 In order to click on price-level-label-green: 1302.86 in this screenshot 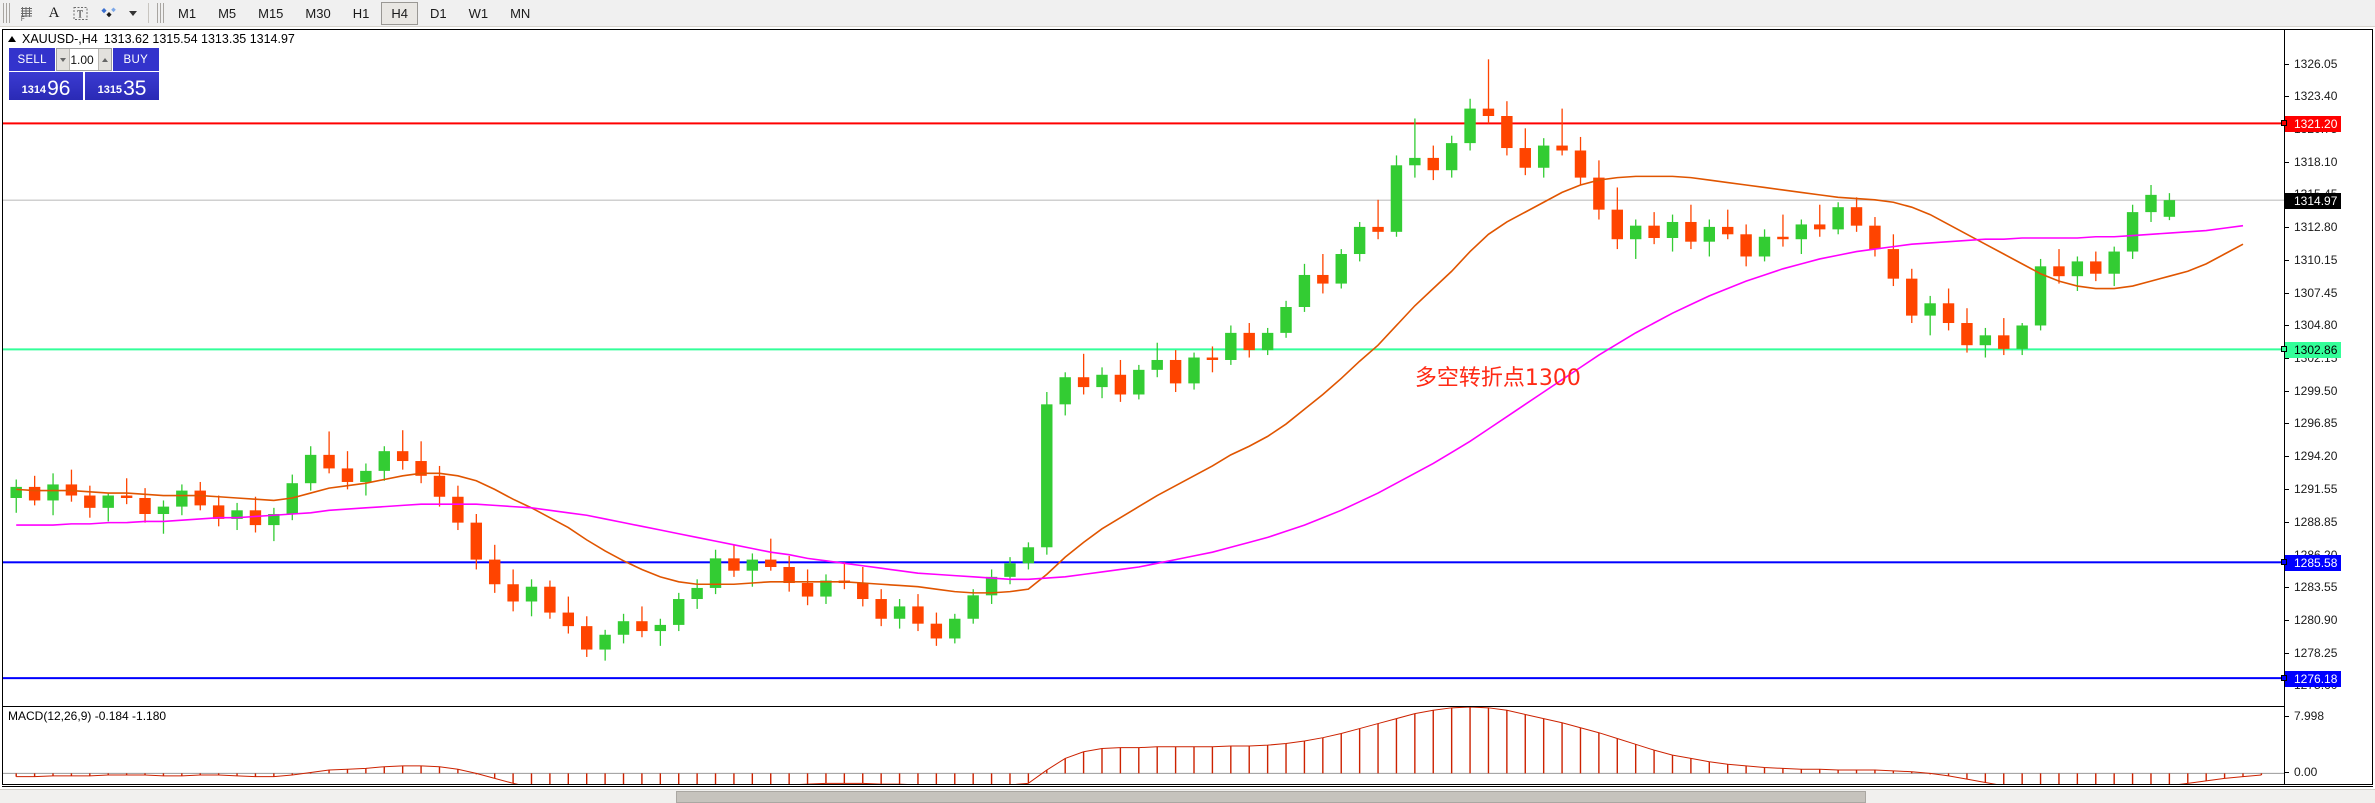, I will do `click(2311, 350)`.